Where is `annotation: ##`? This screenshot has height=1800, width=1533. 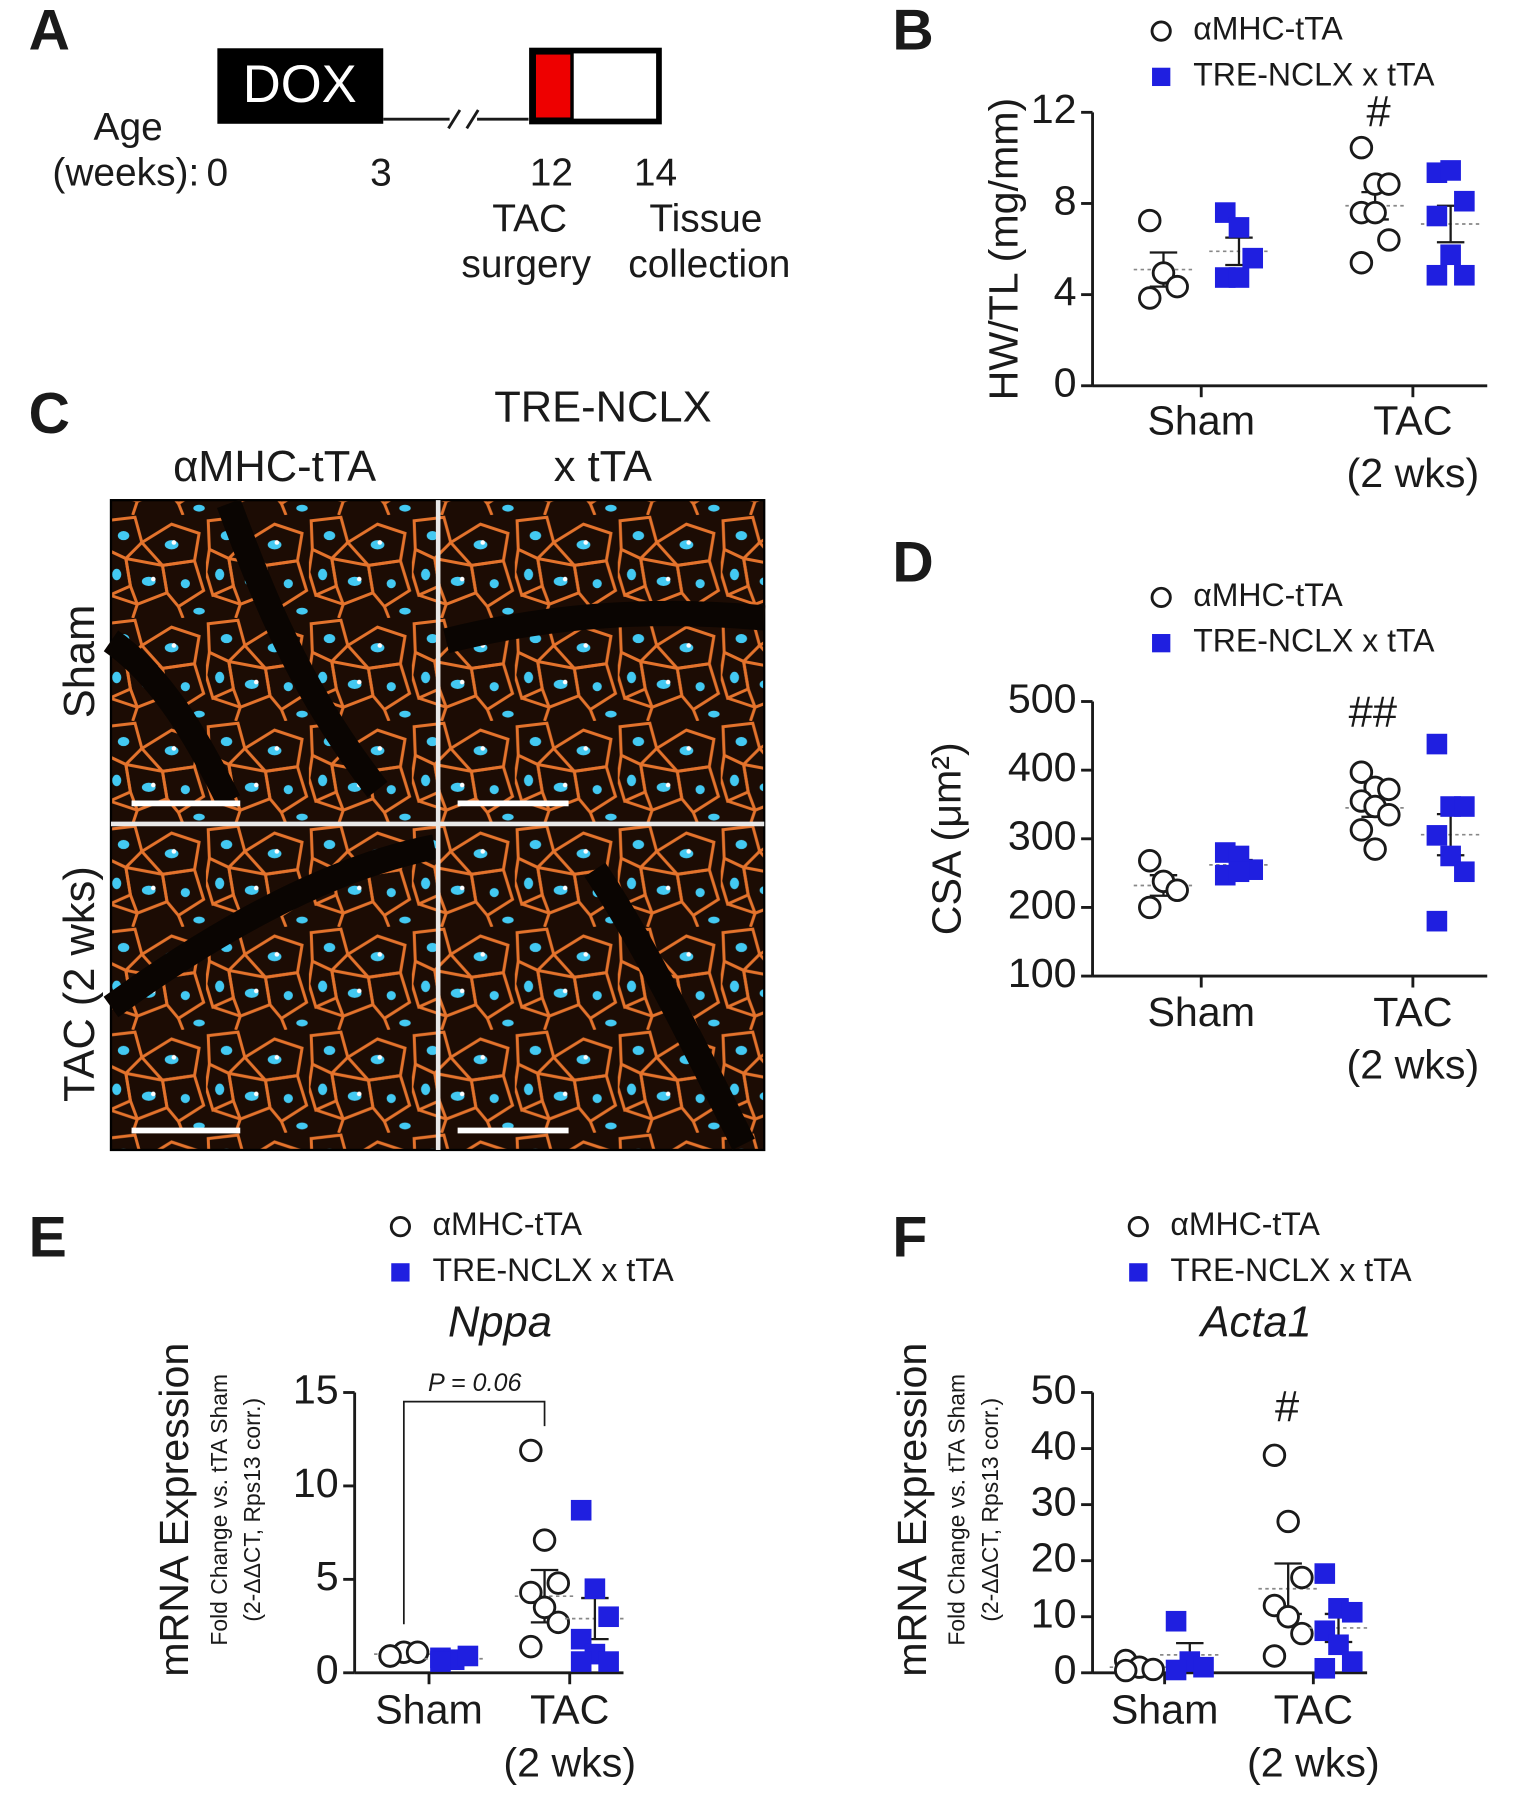 annotation: ## is located at coordinates (1373, 713).